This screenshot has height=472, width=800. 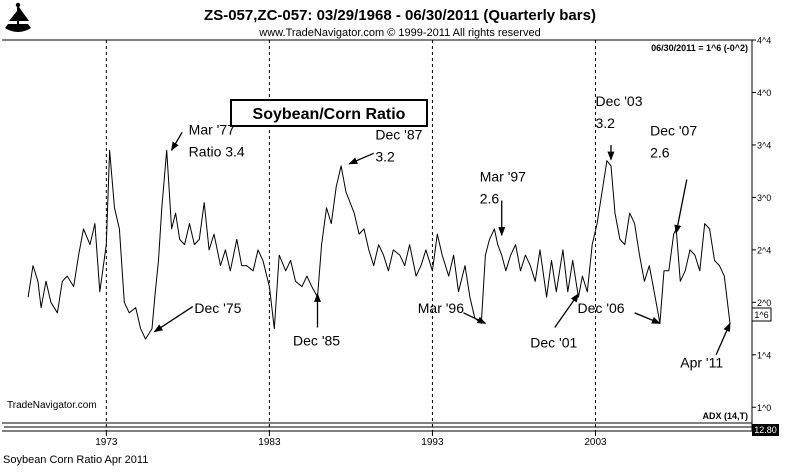 I want to click on annotation: Dec '07 2.6, so click(x=673, y=178).